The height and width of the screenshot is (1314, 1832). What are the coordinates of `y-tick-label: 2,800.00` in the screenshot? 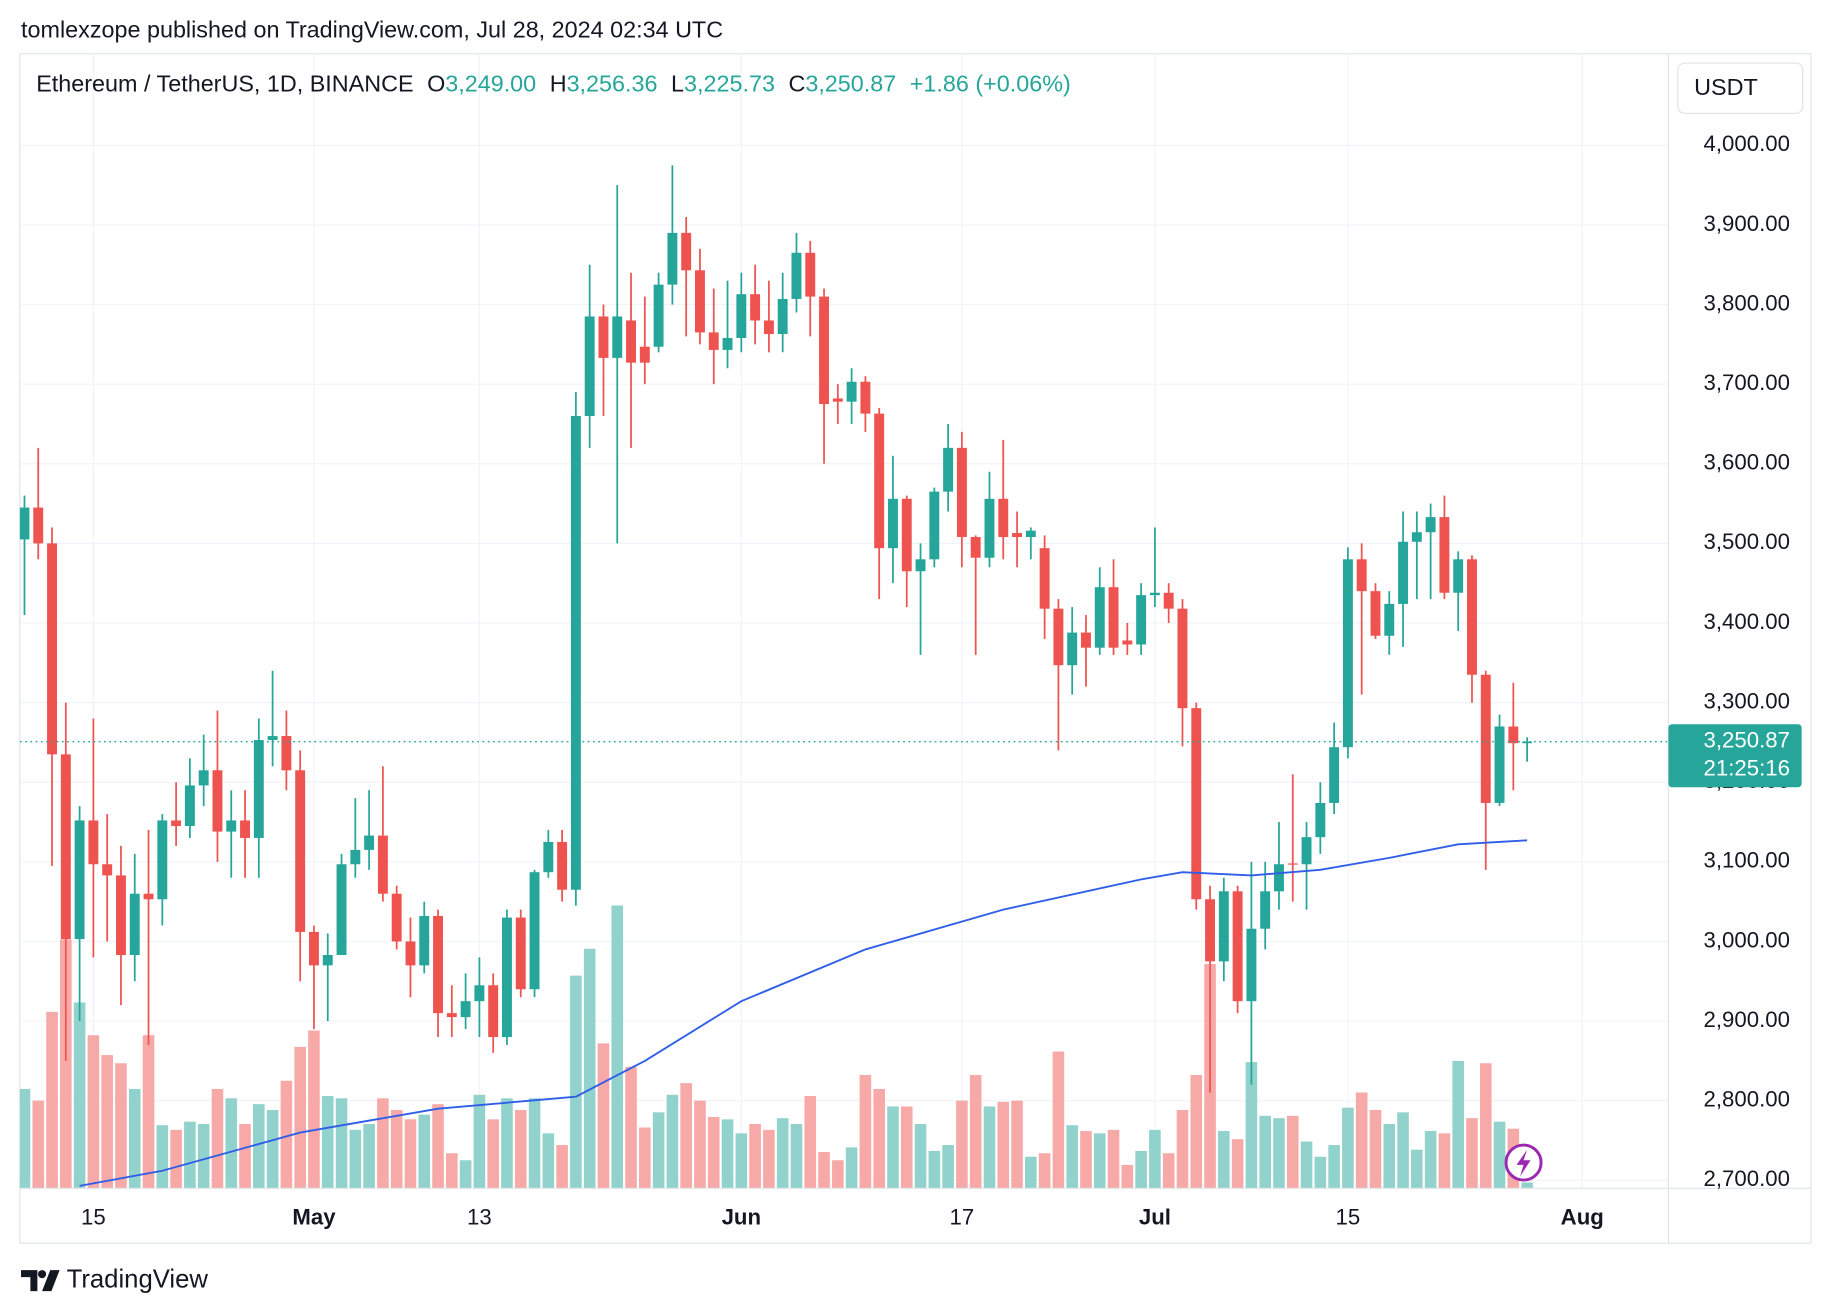 It's located at (1747, 1099).